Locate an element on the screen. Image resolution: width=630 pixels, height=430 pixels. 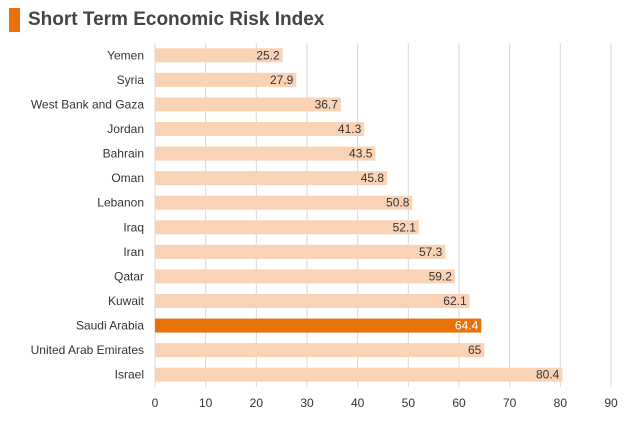
data-label: 52.1 is located at coordinates (405, 227).